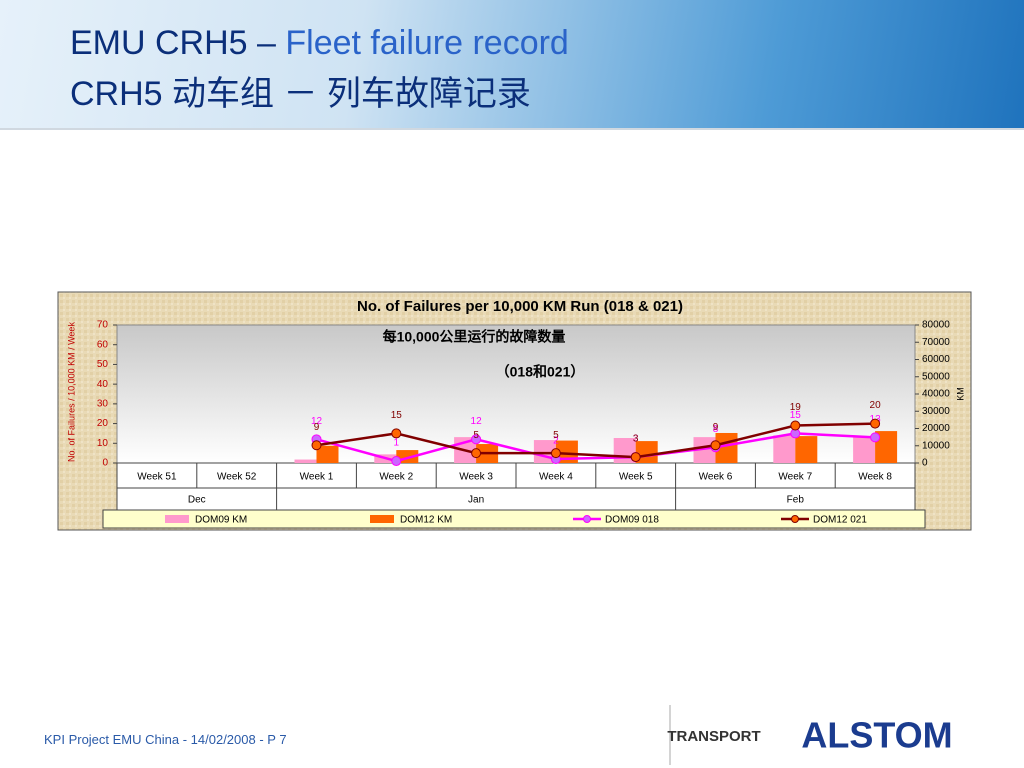 The height and width of the screenshot is (768, 1024). Describe the element at coordinates (840, 520) in the screenshot. I see `legend-label: DOM12 021` at that location.